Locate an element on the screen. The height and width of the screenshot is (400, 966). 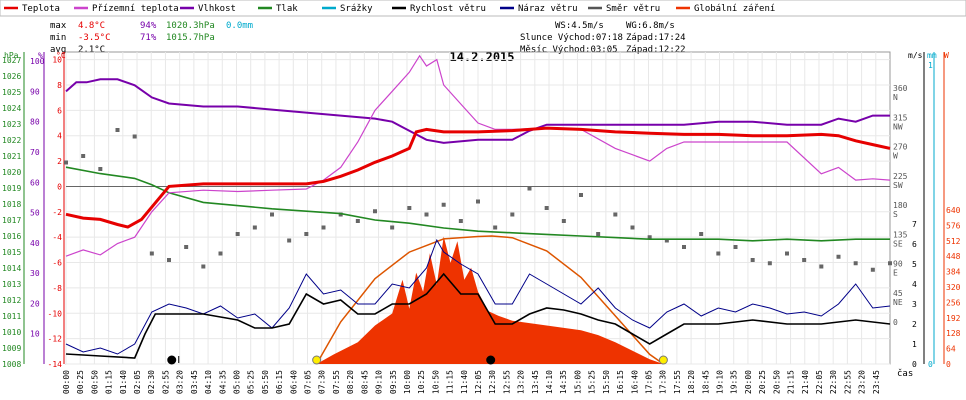
x-tick-label: 20:25 is located at coordinates (762, 382).